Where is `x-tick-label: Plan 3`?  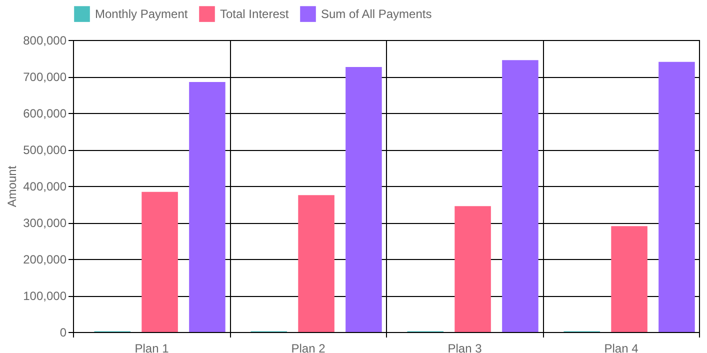
x-tick-label: Plan 3 is located at coordinates (465, 347).